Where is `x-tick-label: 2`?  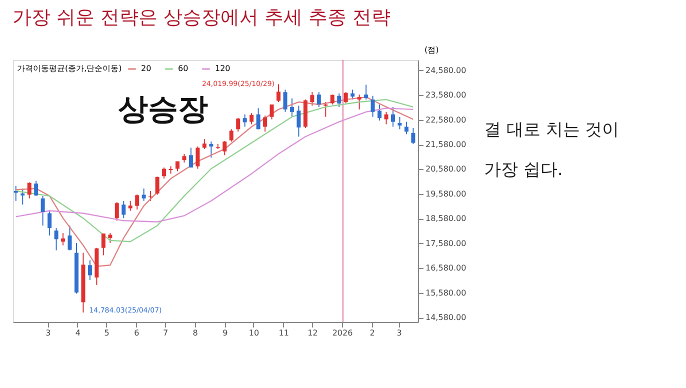 x-tick-label: 2 is located at coordinates (372, 333).